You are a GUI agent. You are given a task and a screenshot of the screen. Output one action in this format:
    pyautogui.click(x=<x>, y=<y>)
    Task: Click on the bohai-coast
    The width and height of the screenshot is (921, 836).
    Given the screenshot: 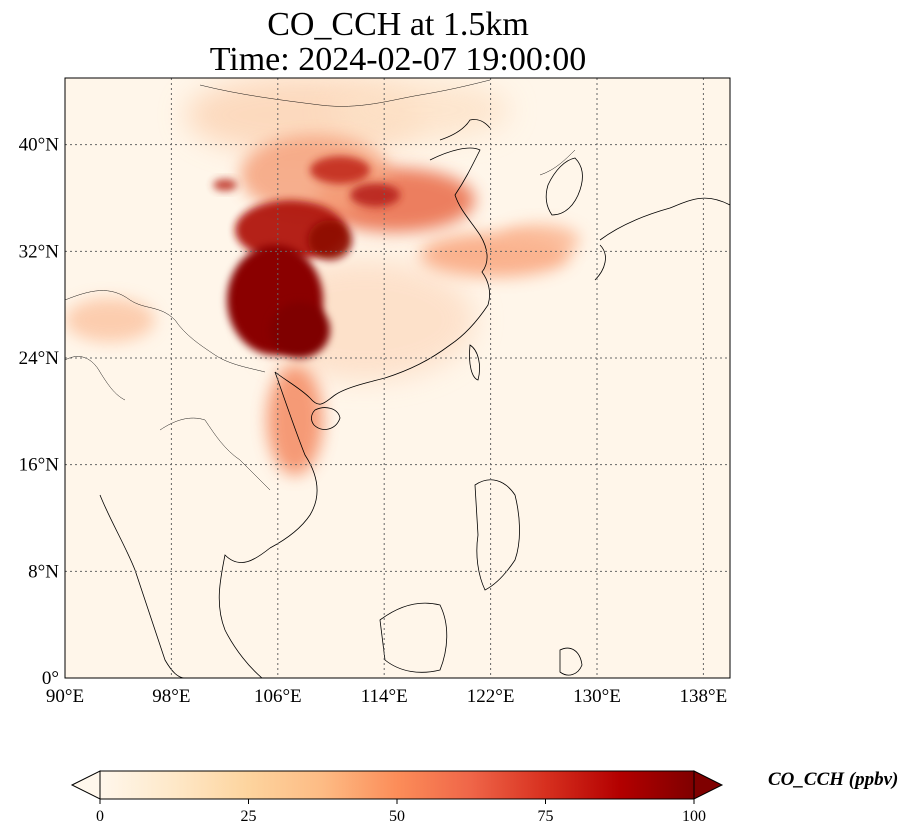 What is the action you would take?
    pyautogui.click(x=465, y=130)
    